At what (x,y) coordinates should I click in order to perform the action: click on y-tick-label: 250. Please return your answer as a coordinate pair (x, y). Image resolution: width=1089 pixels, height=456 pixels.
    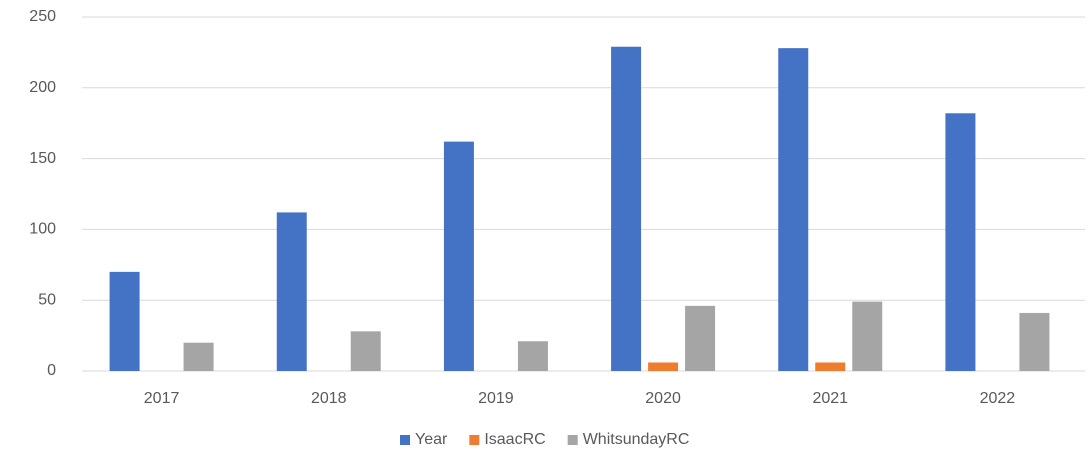
    Looking at the image, I should click on (42, 16).